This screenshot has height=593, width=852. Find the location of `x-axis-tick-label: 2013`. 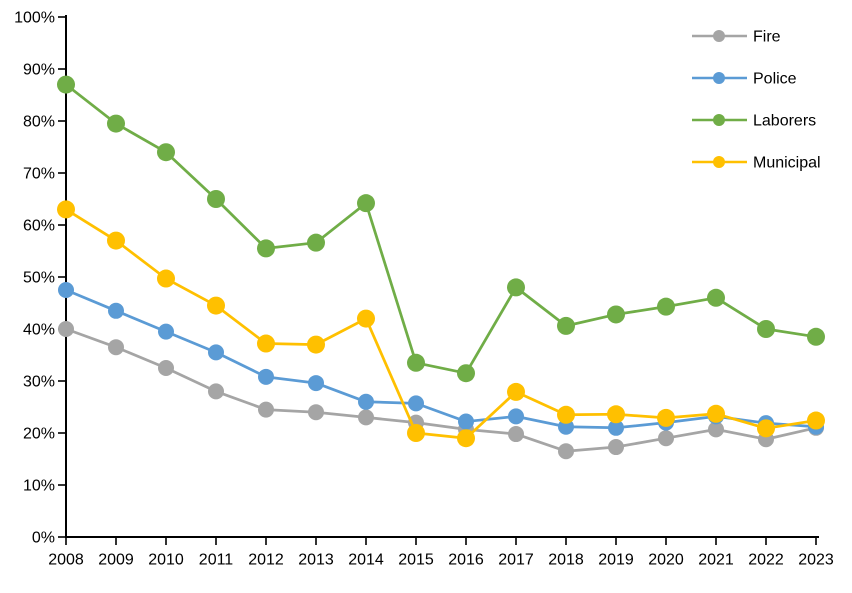

x-axis-tick-label: 2013 is located at coordinates (316, 560).